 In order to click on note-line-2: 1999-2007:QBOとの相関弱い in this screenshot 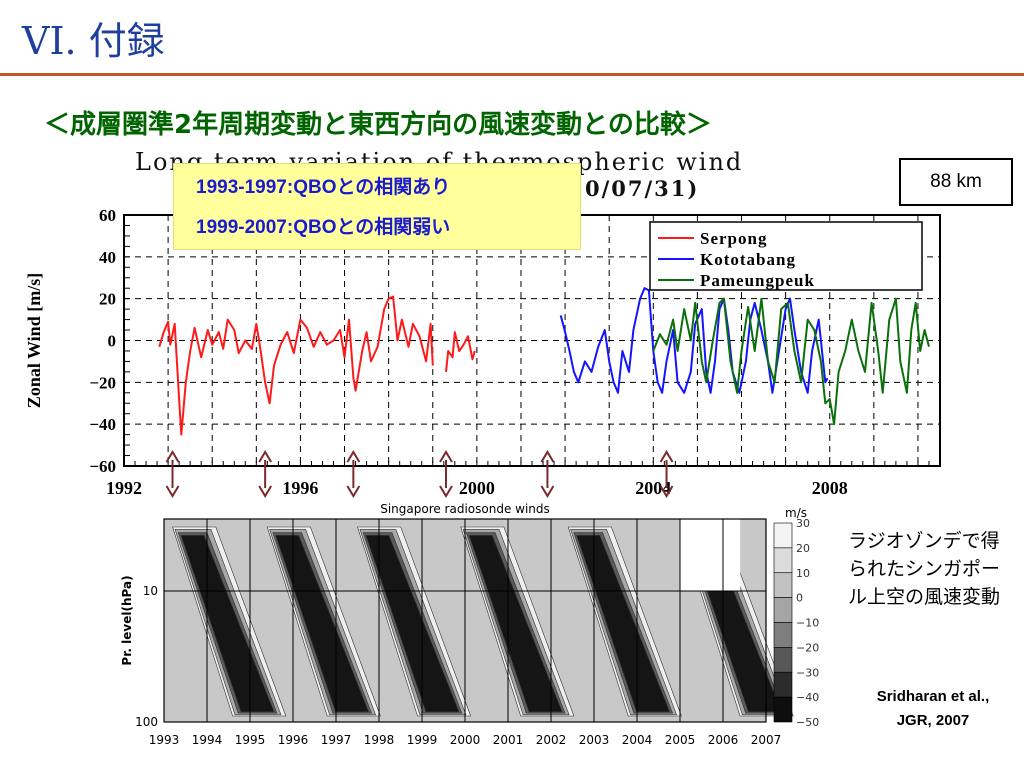, I will do `click(323, 227)`.